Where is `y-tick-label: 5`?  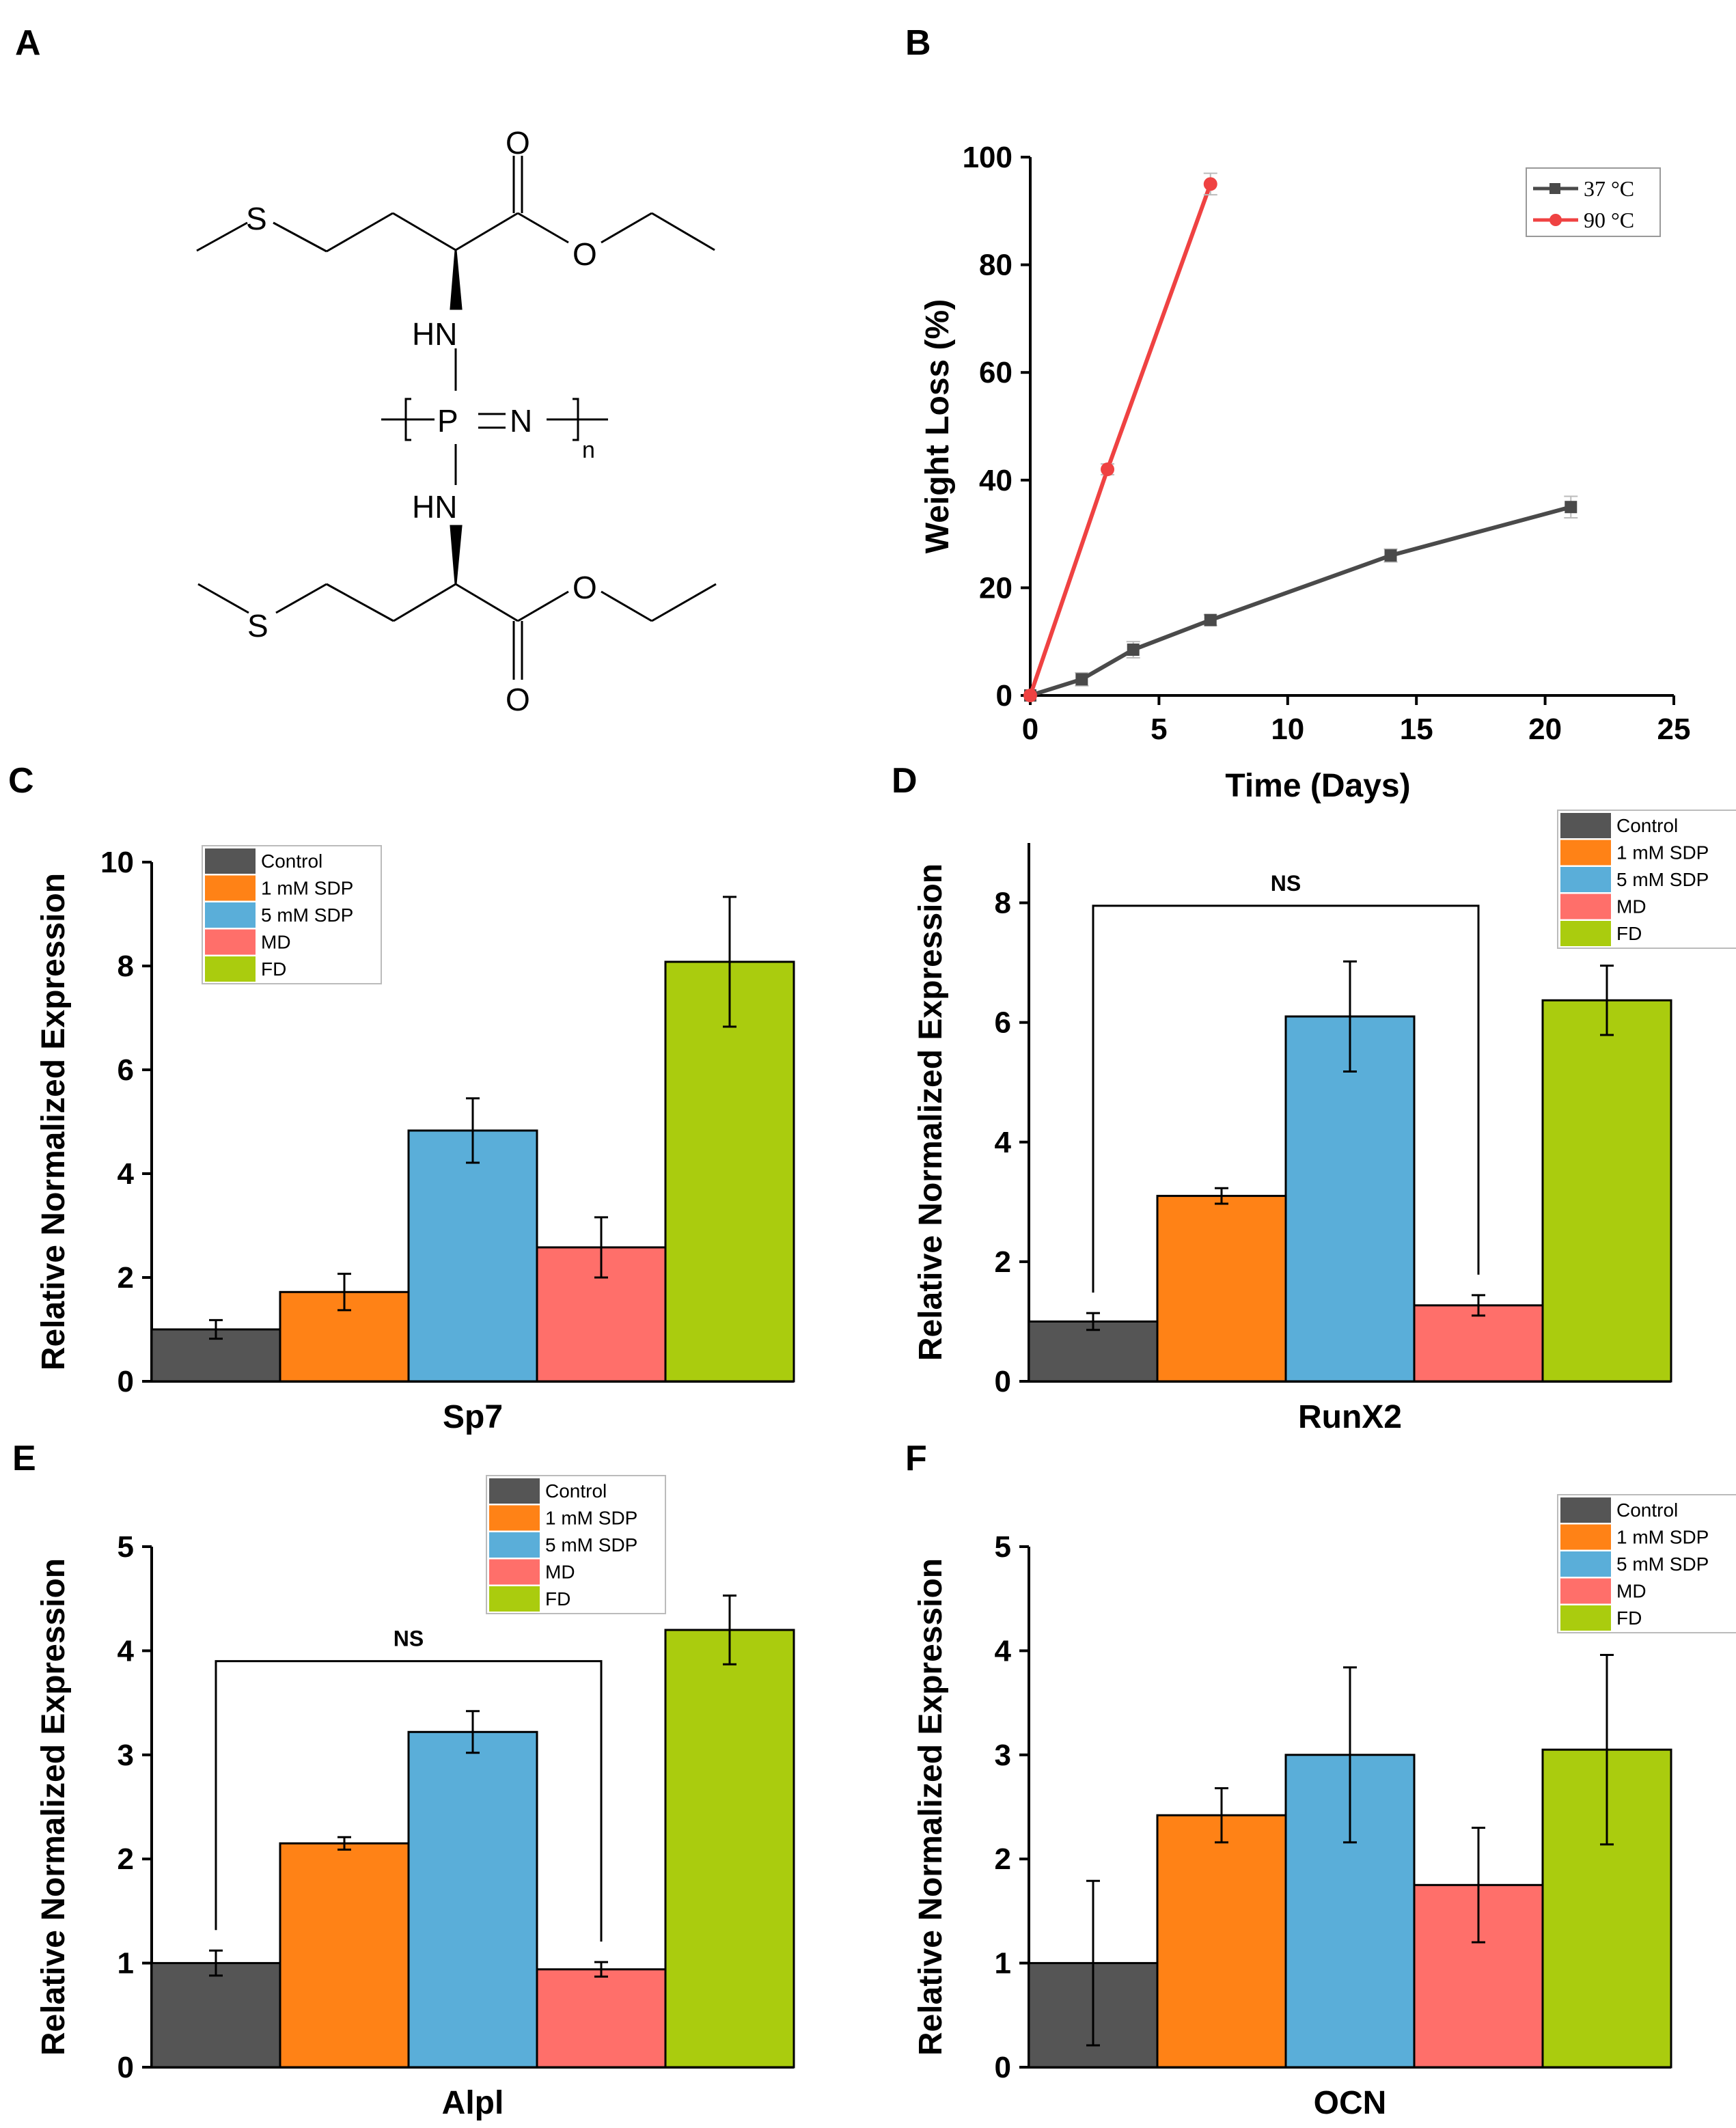
y-tick-label: 5 is located at coordinates (126, 1547).